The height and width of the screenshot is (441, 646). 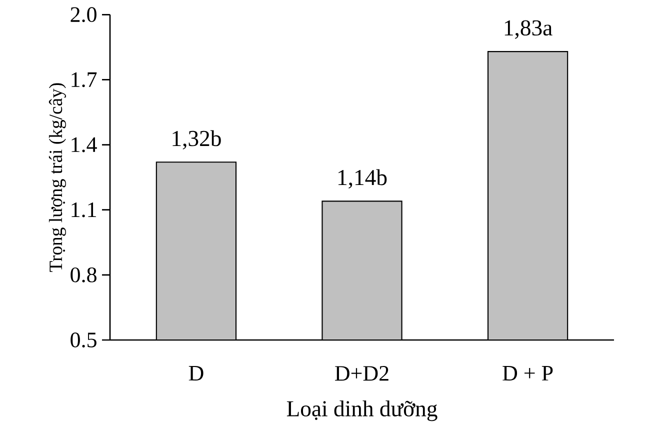 What do you see at coordinates (84, 144) in the screenshot?
I see `y-tick-label: 1.4` at bounding box center [84, 144].